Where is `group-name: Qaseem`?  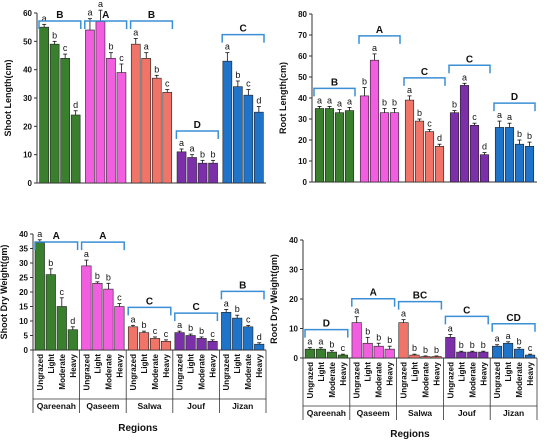
group-name: Qaseem is located at coordinates (374, 413).